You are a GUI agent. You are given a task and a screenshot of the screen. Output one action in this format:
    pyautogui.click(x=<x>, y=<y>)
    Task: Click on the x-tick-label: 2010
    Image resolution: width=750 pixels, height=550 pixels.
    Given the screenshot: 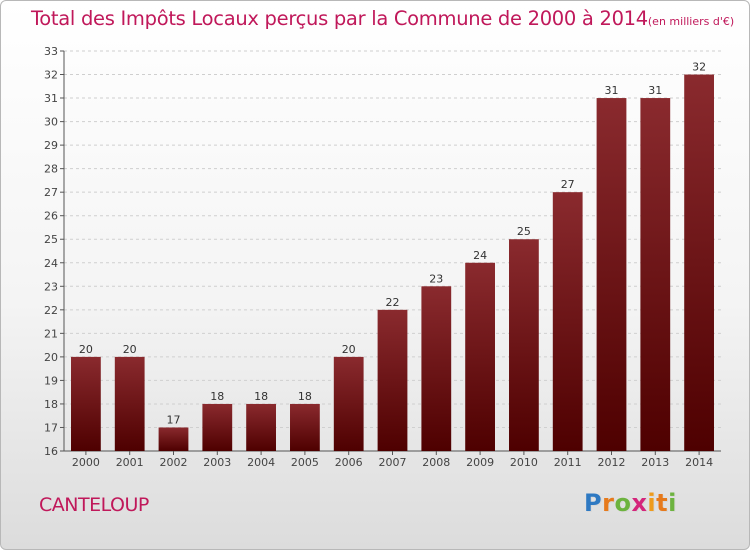 What is the action you would take?
    pyautogui.click(x=524, y=462)
    